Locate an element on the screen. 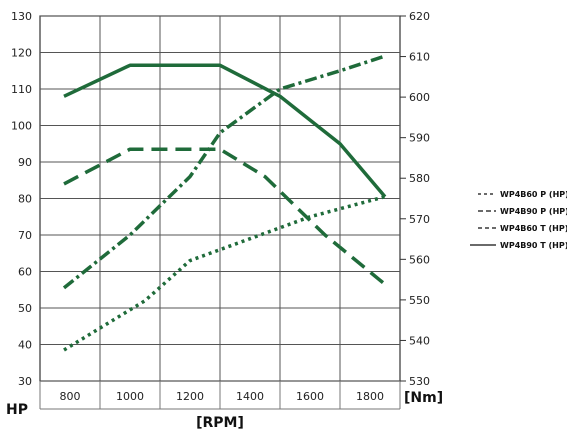 This screenshot has height=434, width=567. x-tick-label: 1400 is located at coordinates (250, 396).